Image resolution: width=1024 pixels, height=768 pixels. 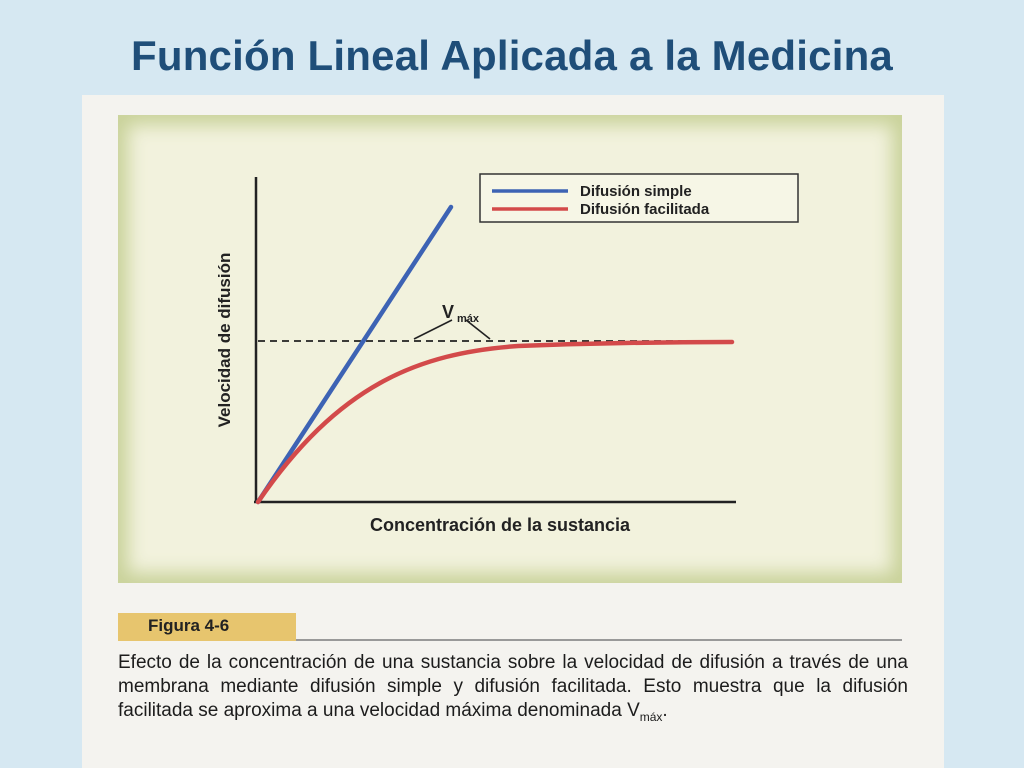 What do you see at coordinates (224, 340) in the screenshot?
I see `y-axis-label: Velocidad de difusión` at bounding box center [224, 340].